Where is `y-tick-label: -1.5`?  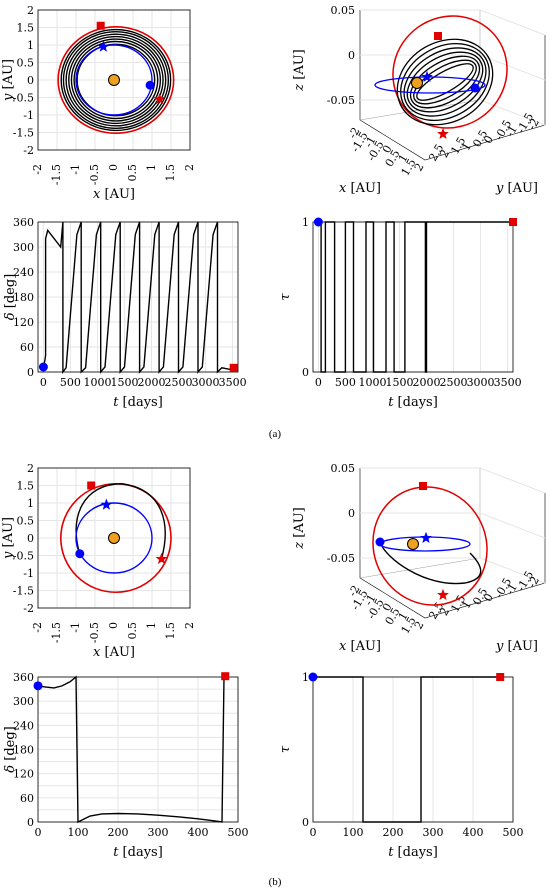
y-tick-label: -1.5 is located at coordinates (23, 133).